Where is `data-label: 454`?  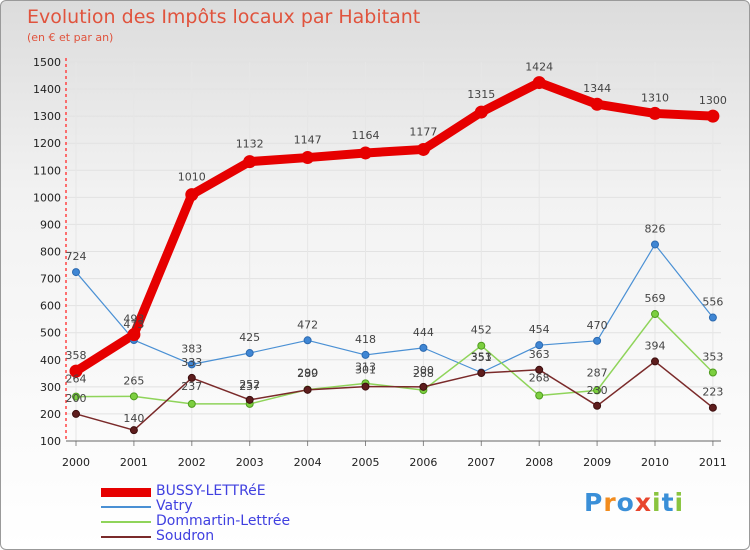
data-label: 454 is located at coordinates (539, 329).